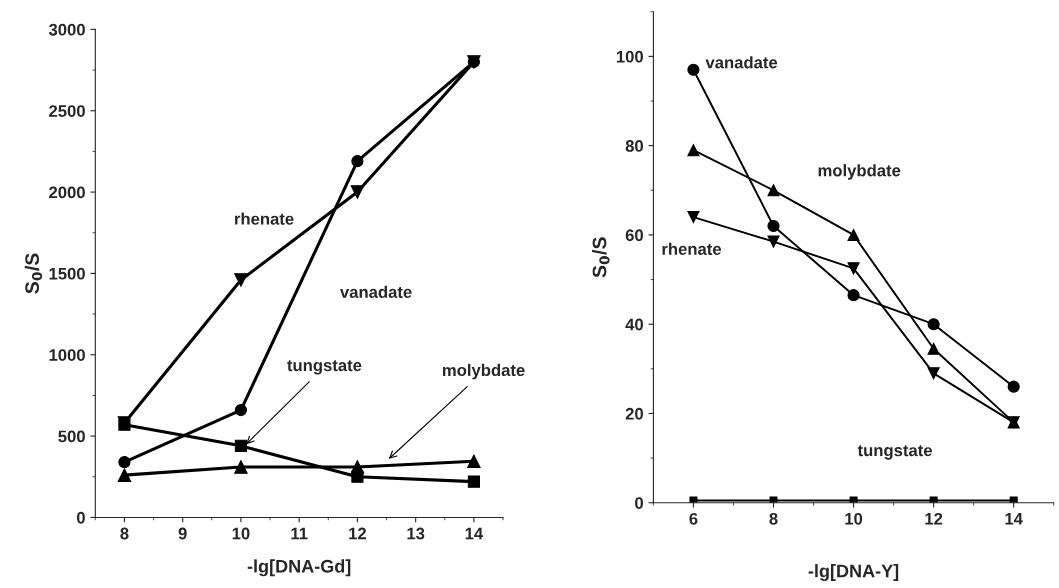 This screenshot has width=1059, height=588. What do you see at coordinates (634, 146) in the screenshot?
I see `y-tick-label: 80` at bounding box center [634, 146].